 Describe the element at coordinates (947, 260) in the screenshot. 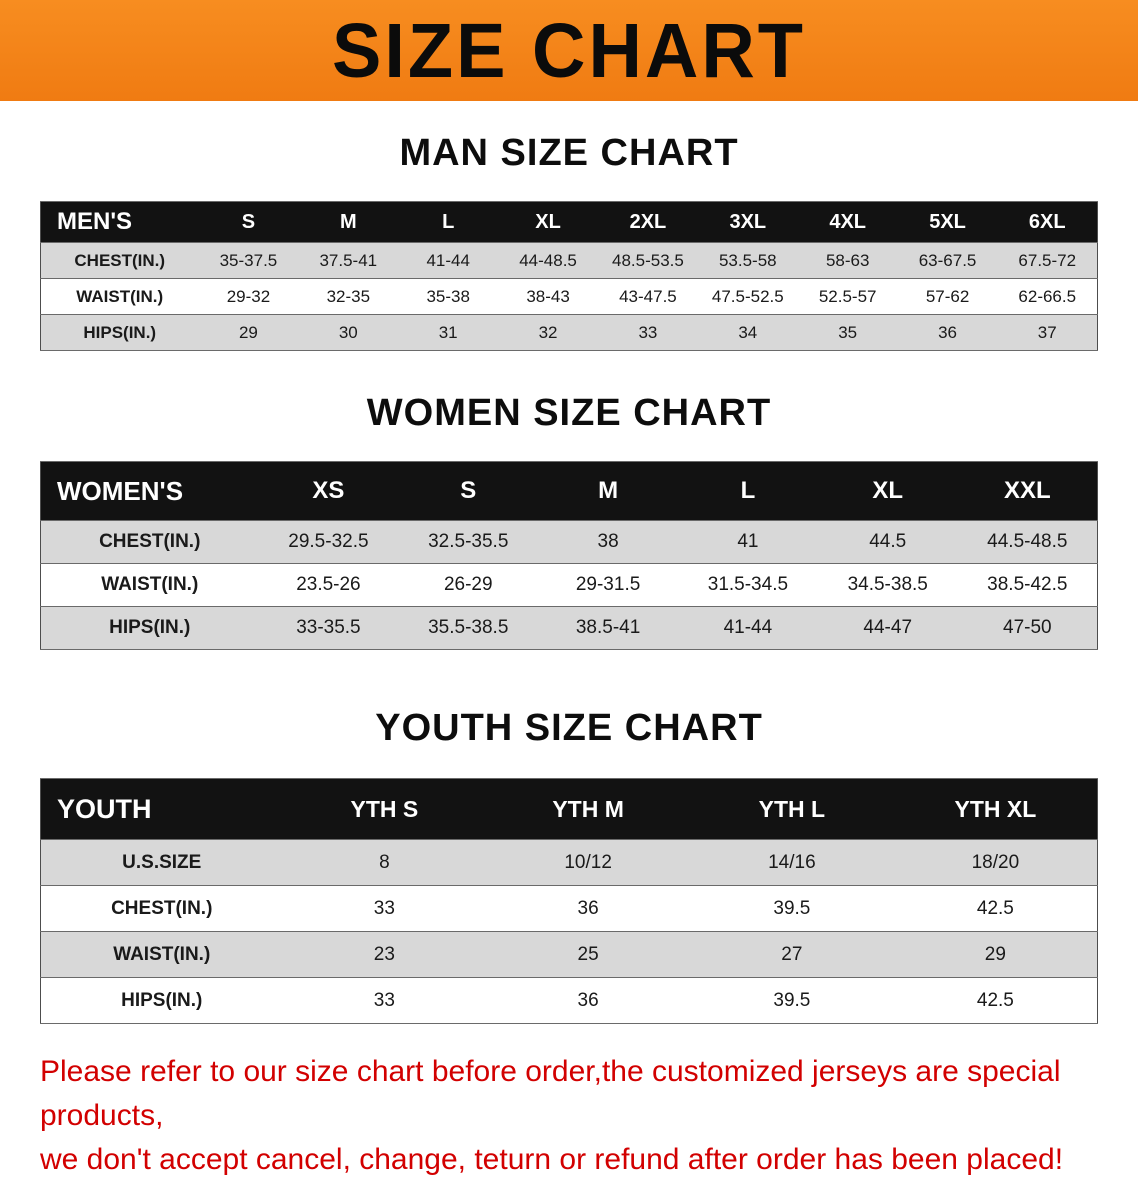

I see `table-cell: 63-67.5` at that location.